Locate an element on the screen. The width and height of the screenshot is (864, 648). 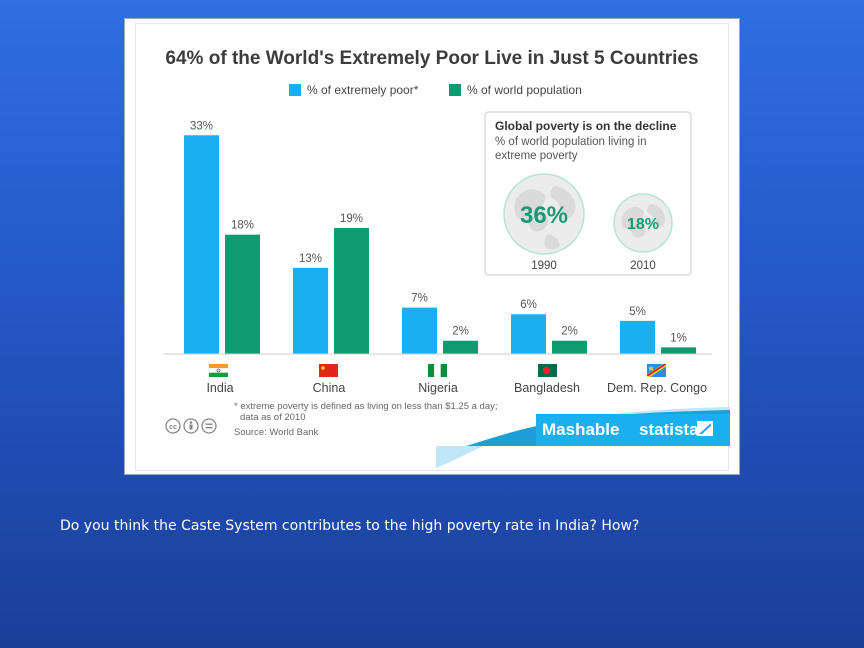
footnote-line2: data as of 2010 is located at coordinates (273, 417).